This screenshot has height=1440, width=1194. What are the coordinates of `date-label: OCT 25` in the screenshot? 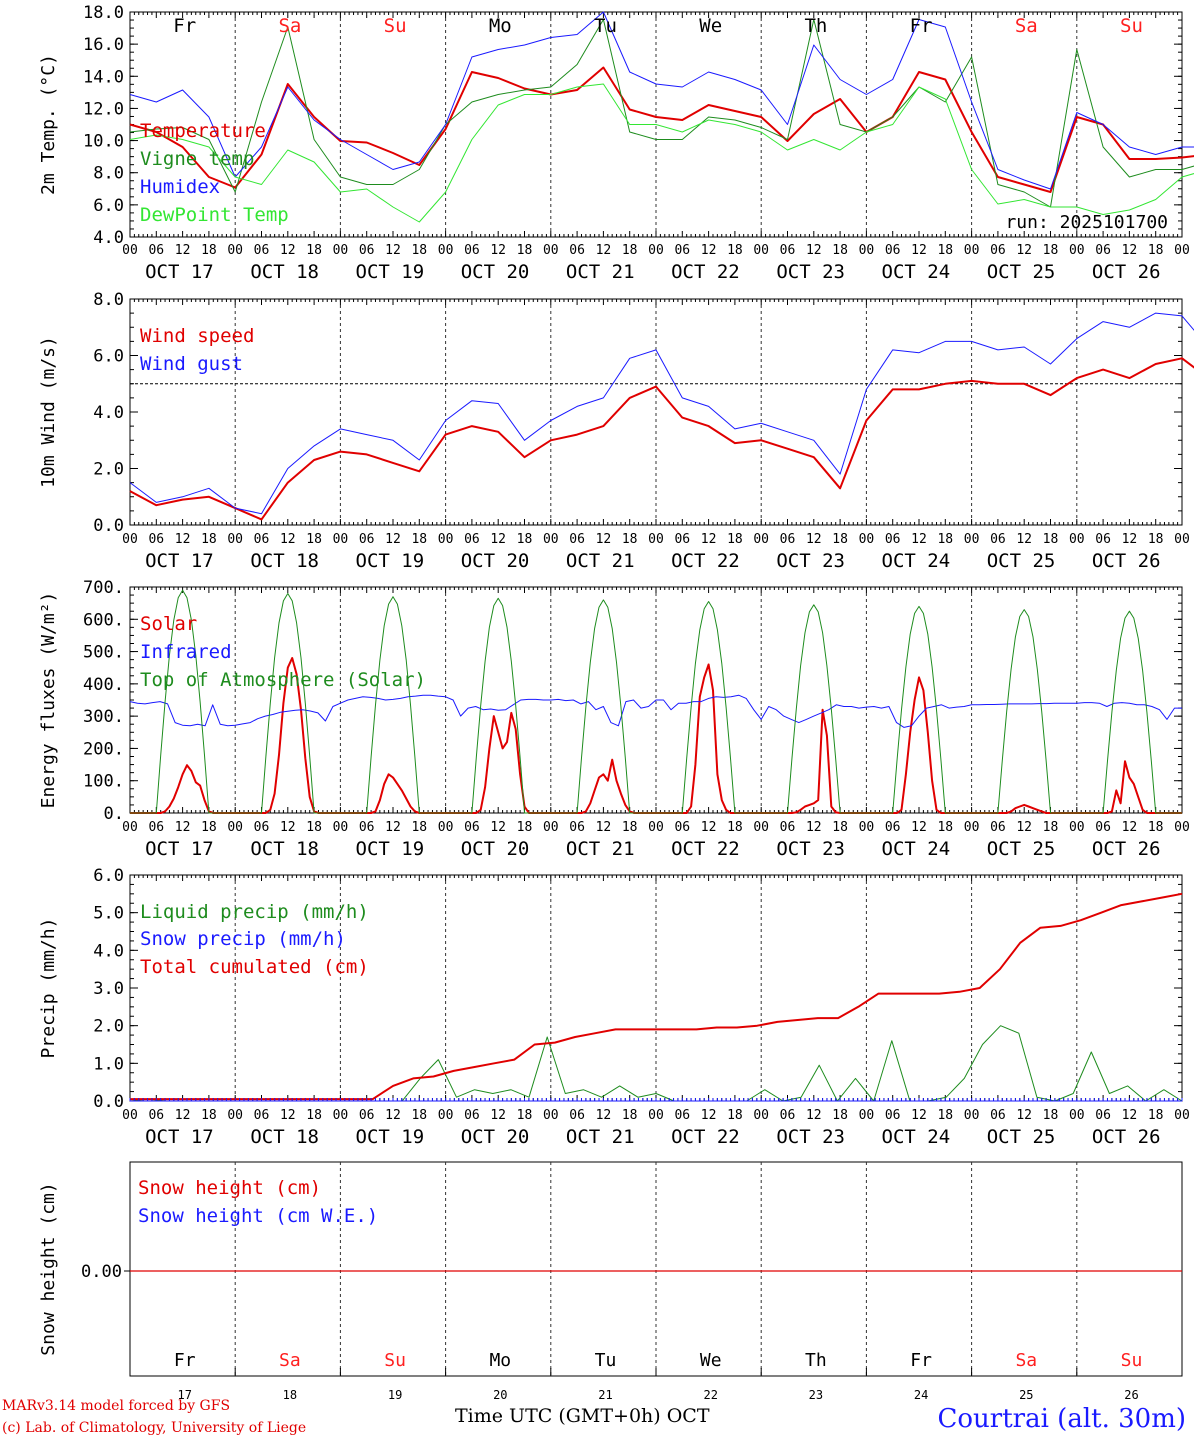 It's located at (1021, 849).